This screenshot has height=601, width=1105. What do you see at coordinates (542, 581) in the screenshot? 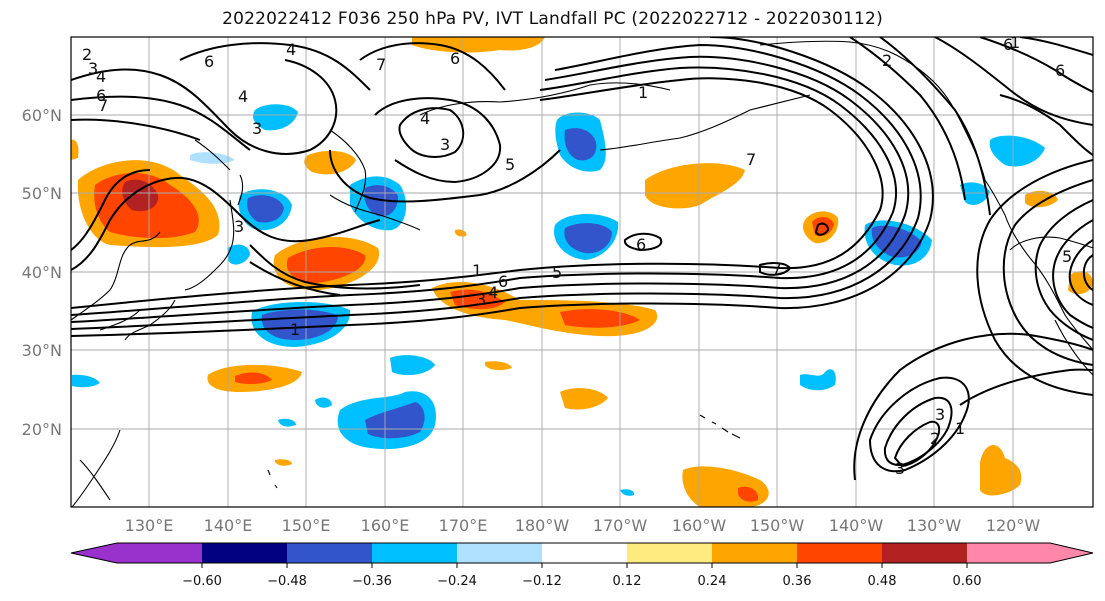
I see `colorbar-tick-label: −0.12` at bounding box center [542, 581].